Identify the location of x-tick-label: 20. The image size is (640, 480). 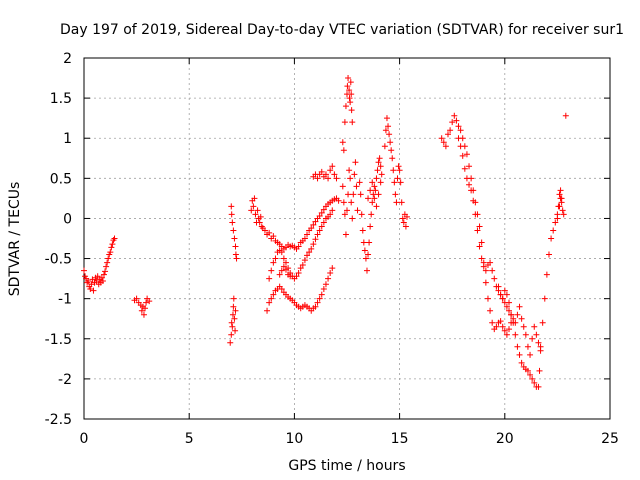
(505, 439).